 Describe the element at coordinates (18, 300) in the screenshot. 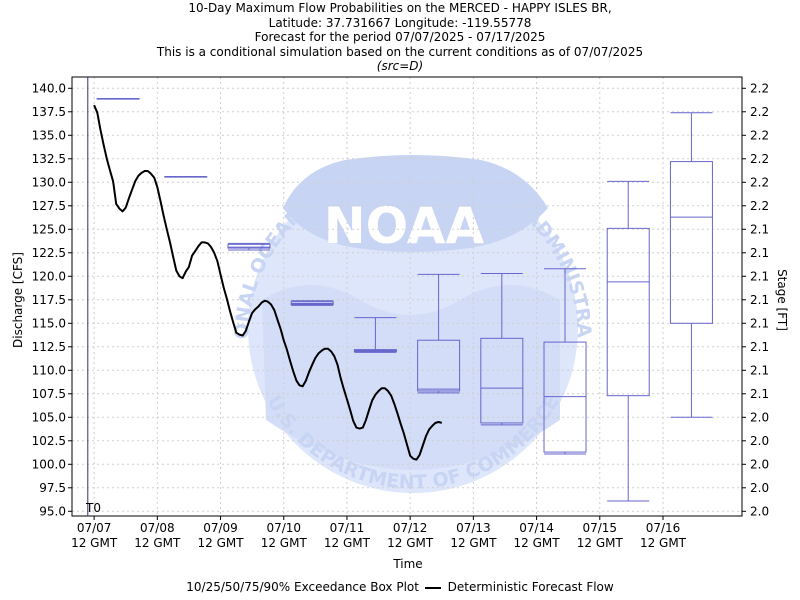

I see `y-axis-label: Discharge [CFS]` at that location.